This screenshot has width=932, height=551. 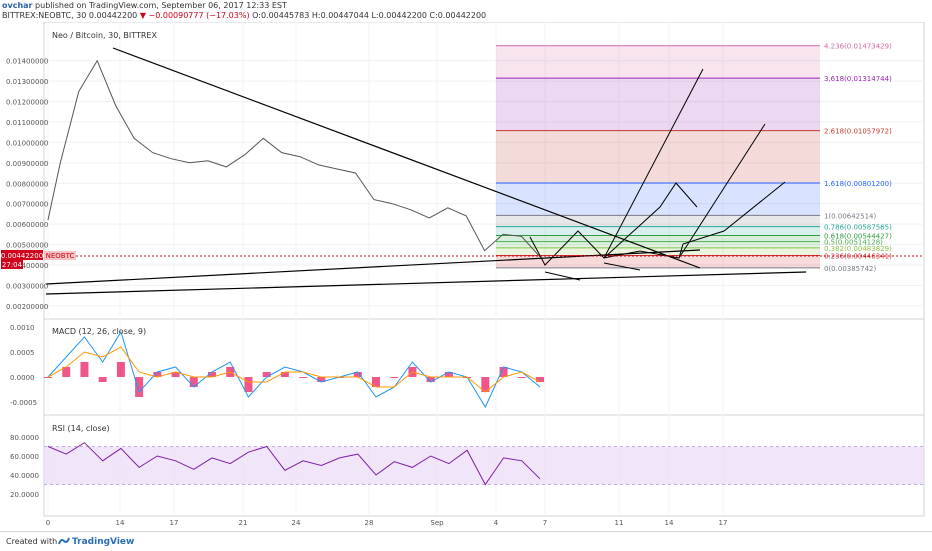 What do you see at coordinates (24, 495) in the screenshot?
I see `rsi-tick-label: 20.0000` at bounding box center [24, 495].